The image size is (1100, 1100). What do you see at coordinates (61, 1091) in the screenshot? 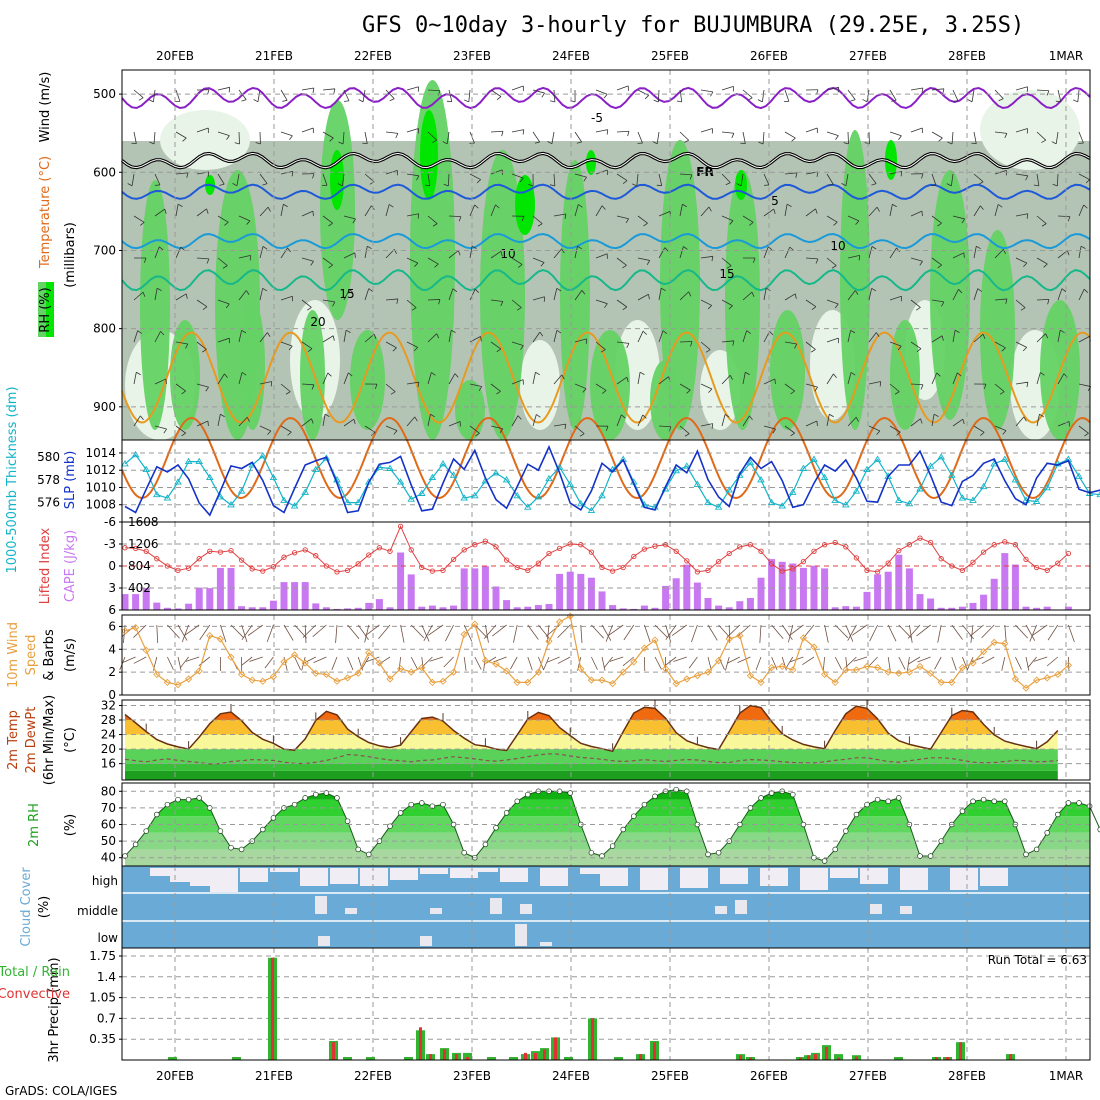
I see `footer-credit: GrADS: COLA/IGES` at bounding box center [61, 1091].